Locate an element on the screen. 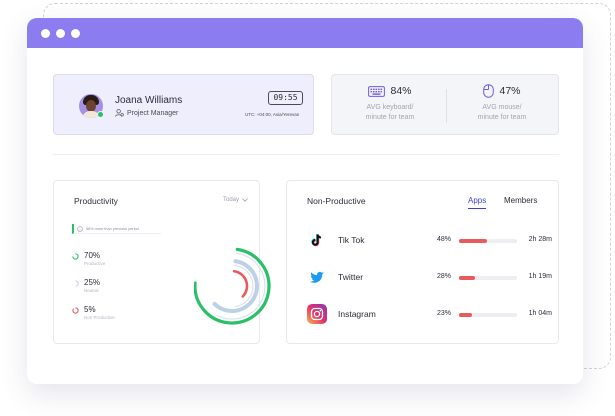 The image size is (615, 416). productive-ring is located at coordinates (232, 286).